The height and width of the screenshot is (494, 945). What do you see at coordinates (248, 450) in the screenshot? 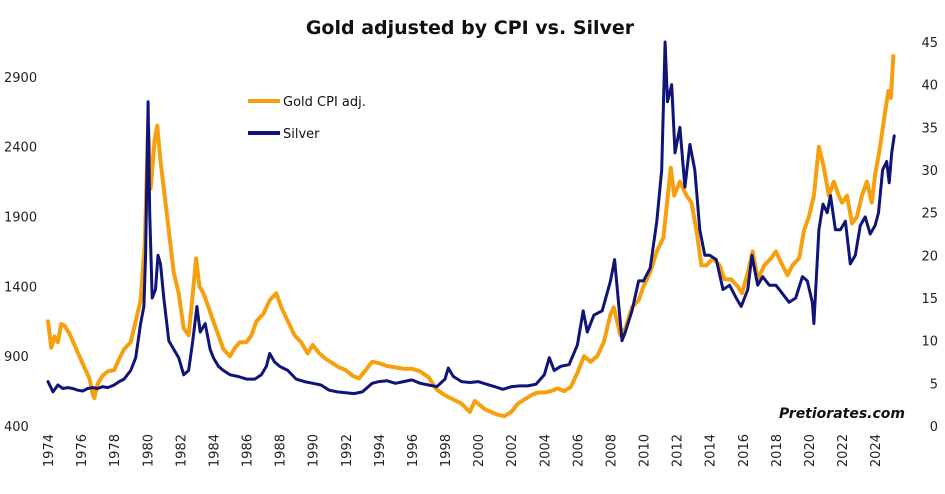
I see `x-tick-label: 1986` at bounding box center [248, 450].